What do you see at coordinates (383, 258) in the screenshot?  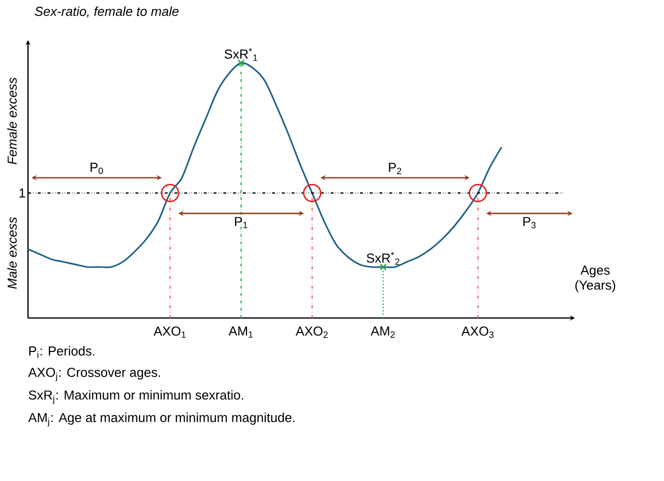 I see `annotation: SxR$^{*}$2` at bounding box center [383, 258].